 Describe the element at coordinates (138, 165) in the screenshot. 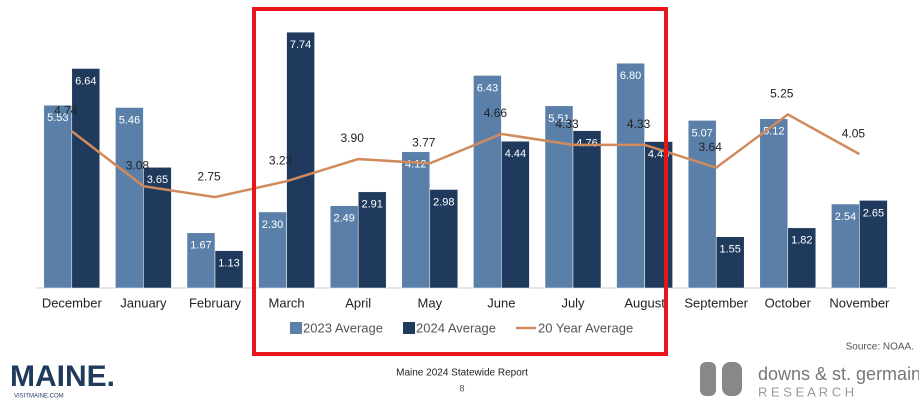

I see `line-label: 3.08` at that location.